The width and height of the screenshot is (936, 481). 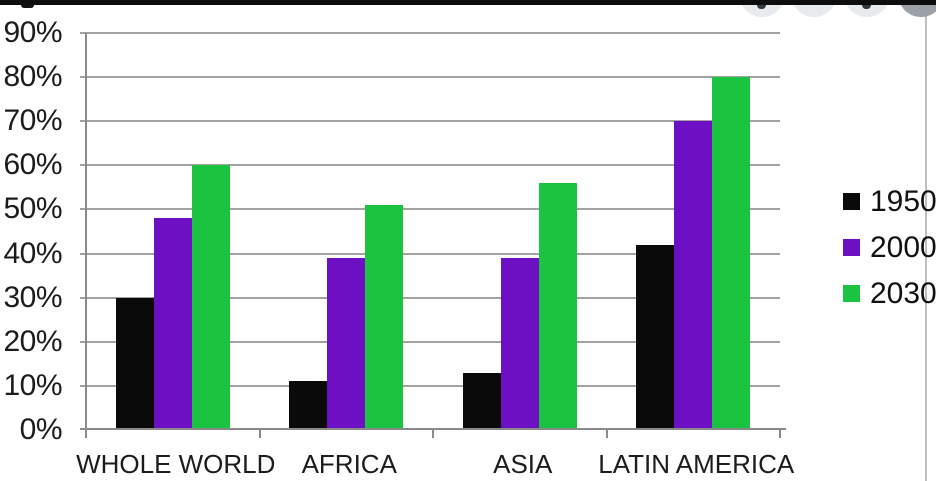 What do you see at coordinates (32, 341) in the screenshot?
I see `y-axis-label-20%: 20%` at bounding box center [32, 341].